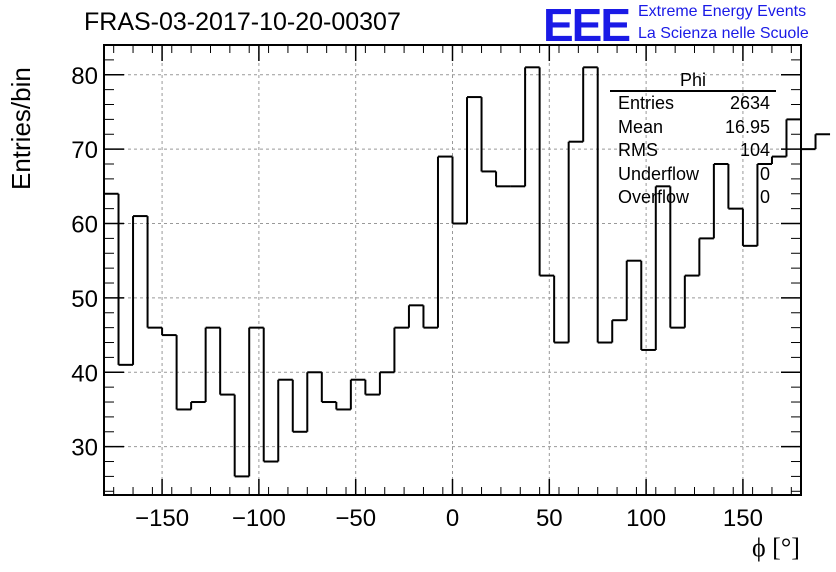 This screenshot has height=572, width=836. What do you see at coordinates (259, 518) in the screenshot?
I see `x-tick-label: −100` at bounding box center [259, 518].